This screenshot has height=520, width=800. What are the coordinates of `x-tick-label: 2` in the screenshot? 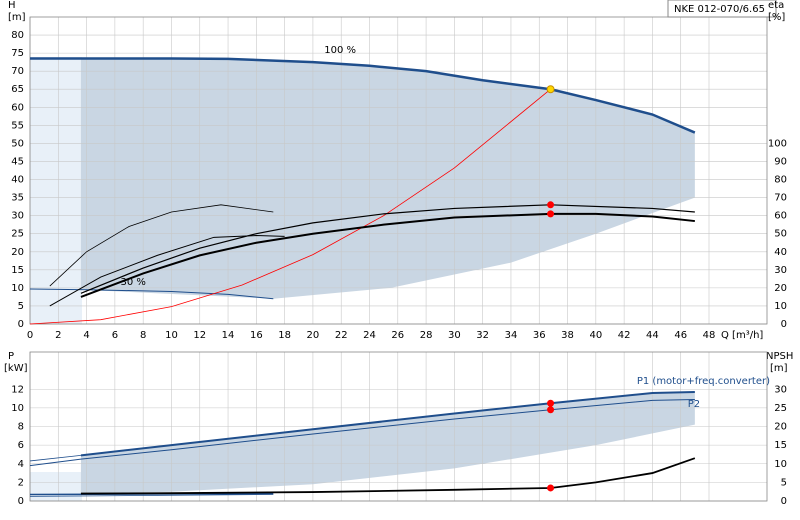 It's located at (58, 335).